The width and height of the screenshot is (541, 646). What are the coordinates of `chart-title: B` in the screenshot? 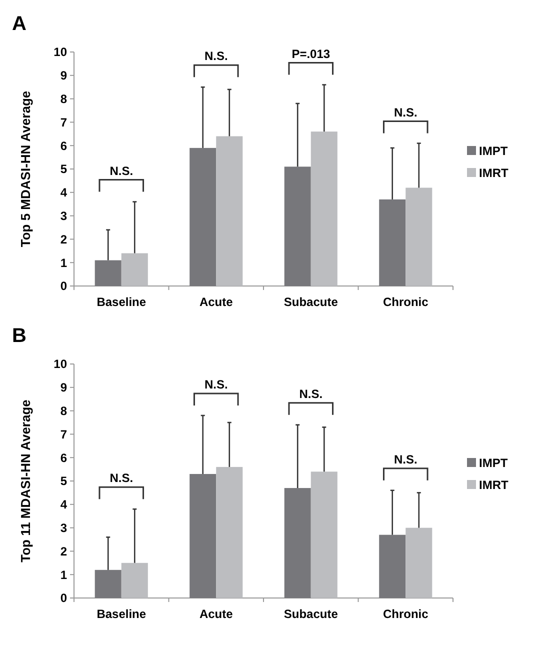 It's located at (19, 336).